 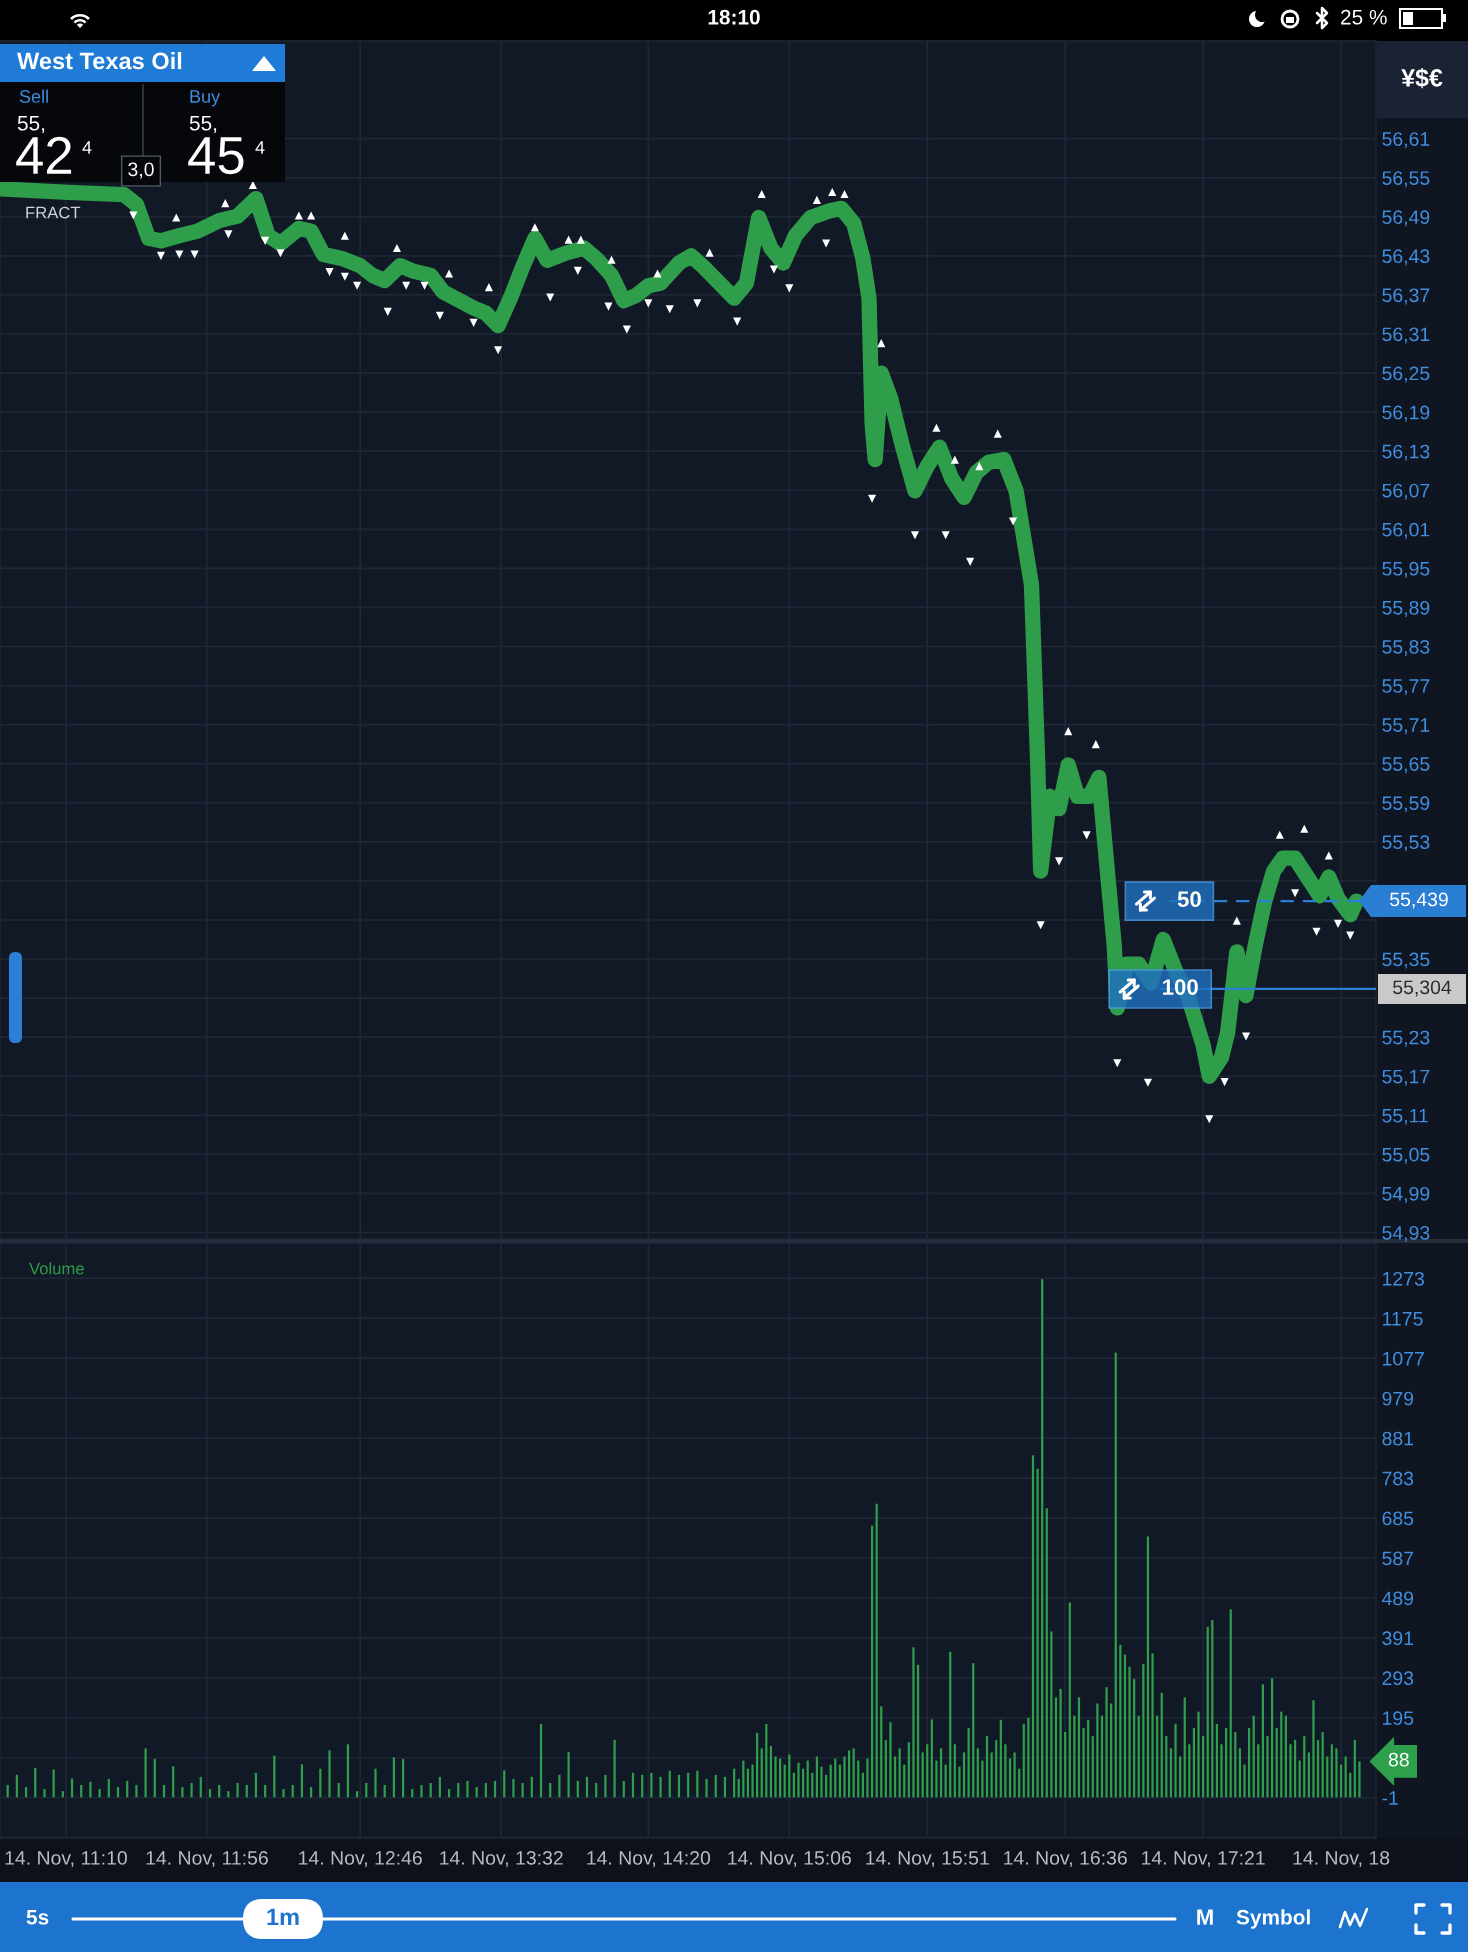 What do you see at coordinates (66, 1859) in the screenshot?
I see `x-tick-label: 14. Nov, 11:10` at bounding box center [66, 1859].